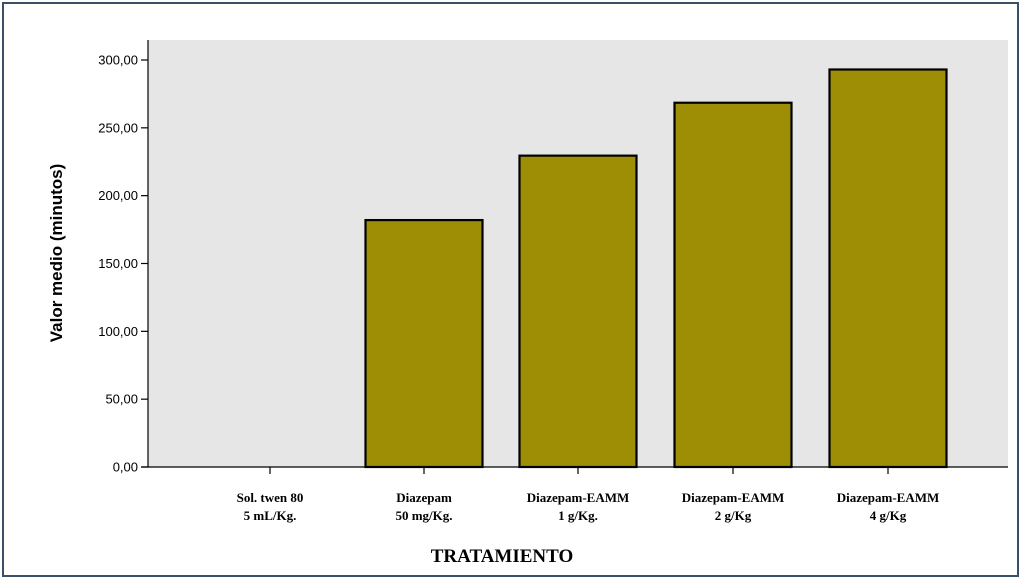 This screenshot has height=577, width=1021. What do you see at coordinates (502, 556) in the screenshot?
I see `x-axis-label: TRATAMIENTO` at bounding box center [502, 556].